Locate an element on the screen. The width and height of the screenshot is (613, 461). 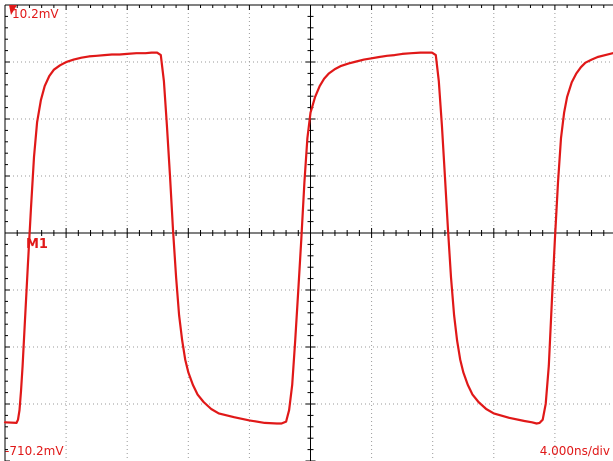
bottom-left-voltage-label: -710.2mV is located at coordinates (34, 451).